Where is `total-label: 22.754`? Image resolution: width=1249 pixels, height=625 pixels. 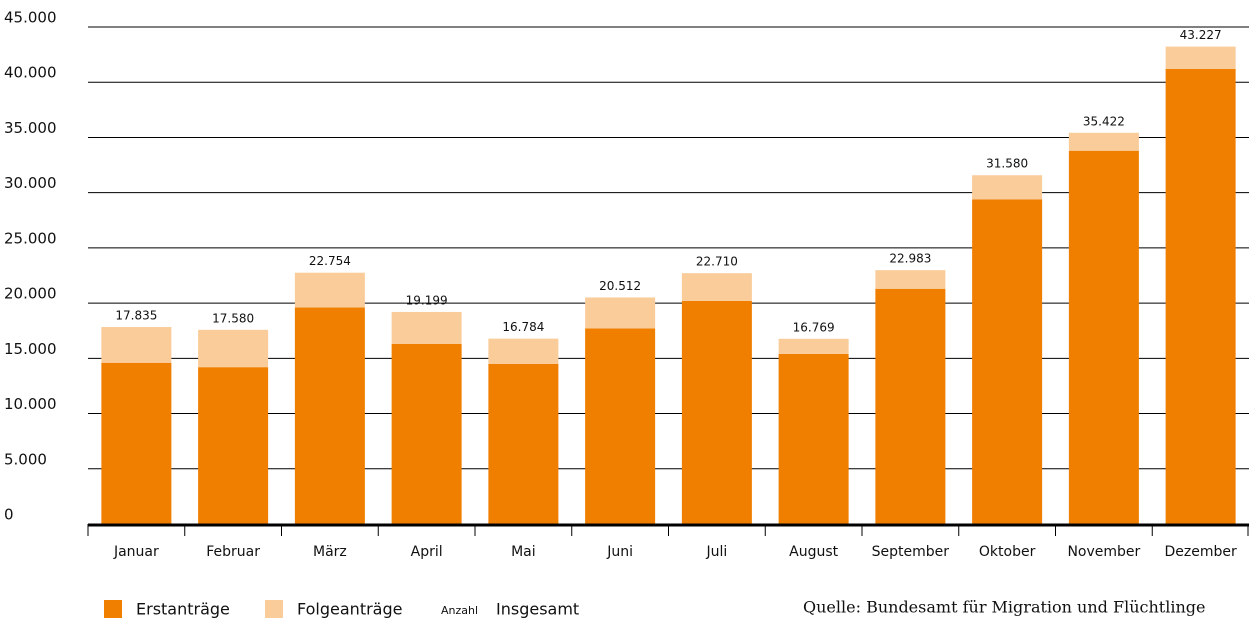 total-label: 22.754 is located at coordinates (330, 261).